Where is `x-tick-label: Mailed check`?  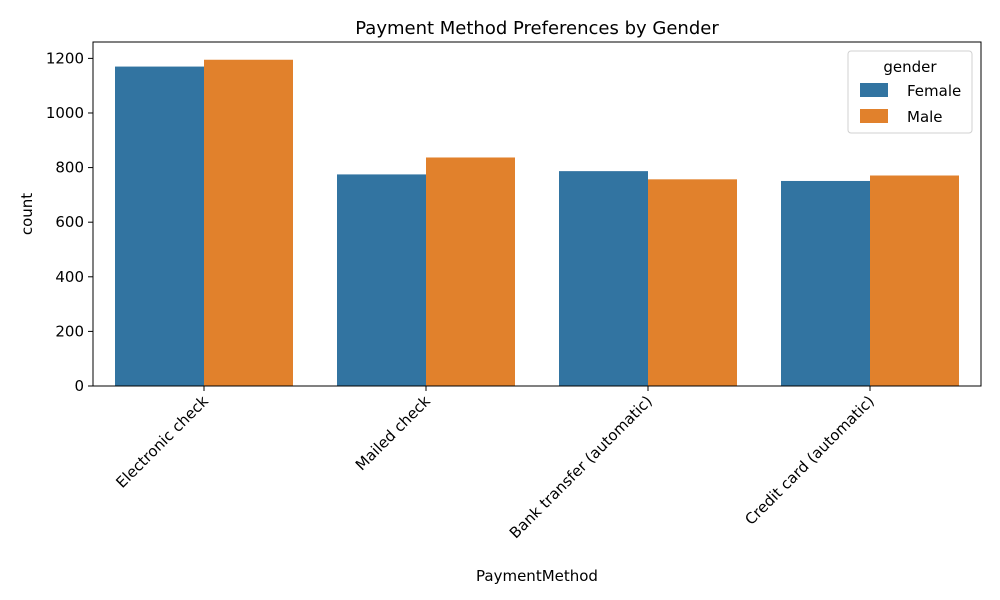
x-tick-label: Mailed check is located at coordinates (393, 433).